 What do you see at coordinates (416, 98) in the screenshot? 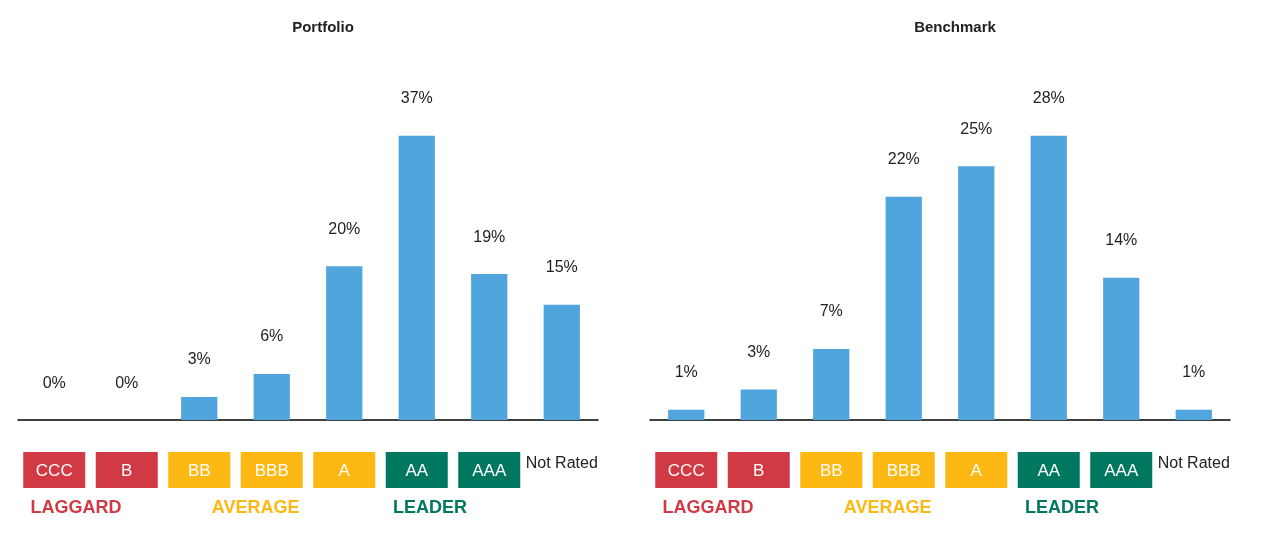
I see `data-label: 37%` at bounding box center [416, 98].